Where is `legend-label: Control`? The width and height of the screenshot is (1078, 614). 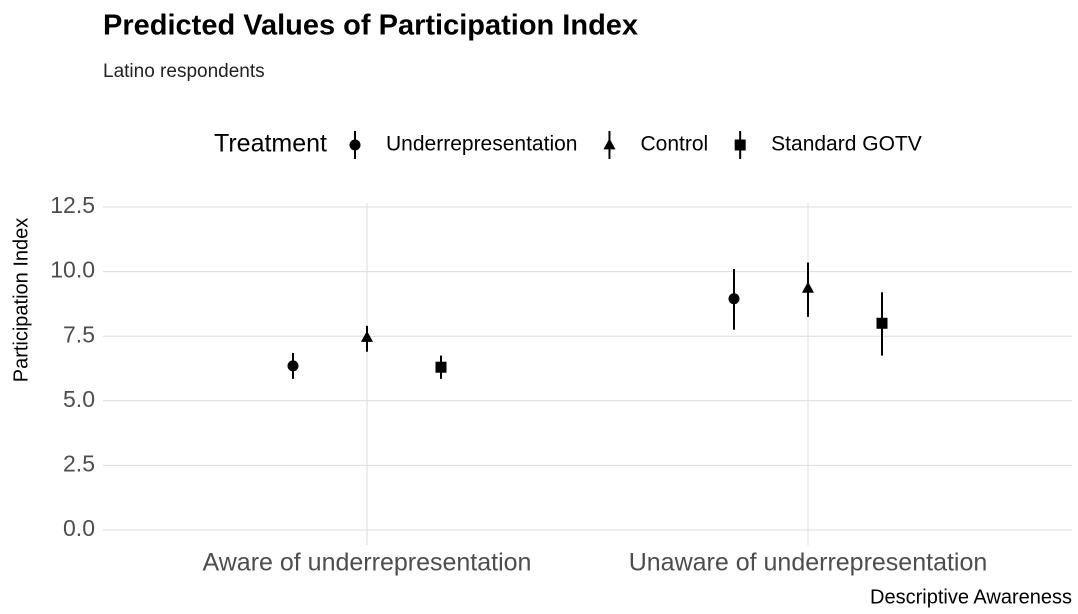 legend-label: Control is located at coordinates (674, 144).